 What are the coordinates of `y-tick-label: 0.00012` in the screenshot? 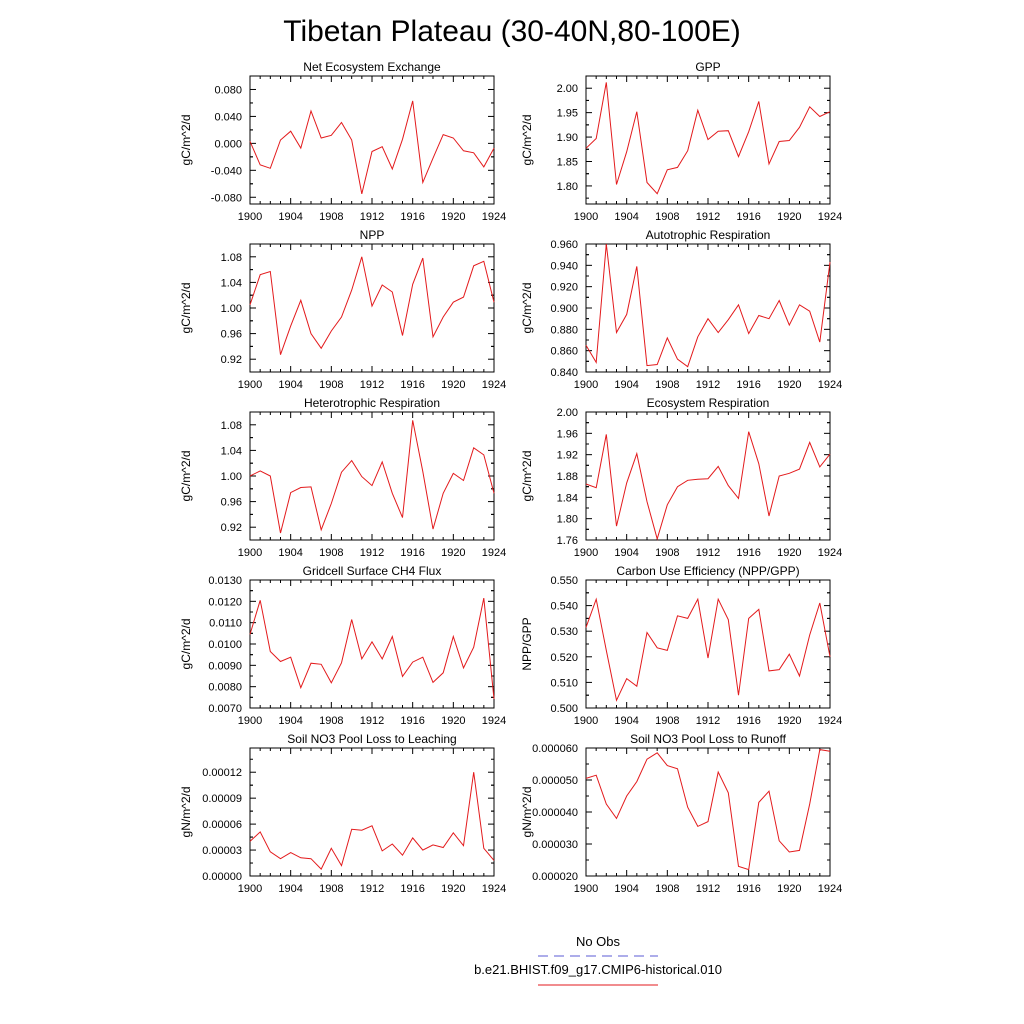 It's located at (222, 773).